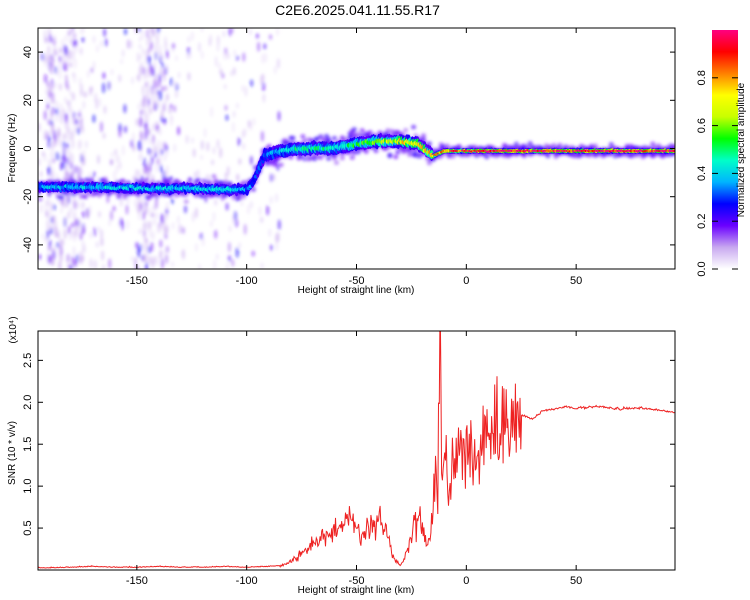 The width and height of the screenshot is (750, 600). Describe the element at coordinates (356, 590) in the screenshot. I see `snr-x-axis-title: Height of straight line (km)` at that location.